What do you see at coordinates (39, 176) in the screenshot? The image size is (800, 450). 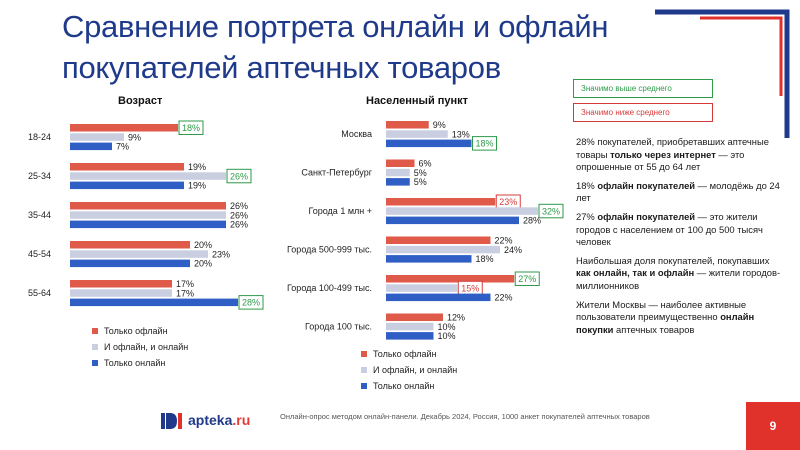 I see `age-category-label: 25-34` at bounding box center [39, 176].